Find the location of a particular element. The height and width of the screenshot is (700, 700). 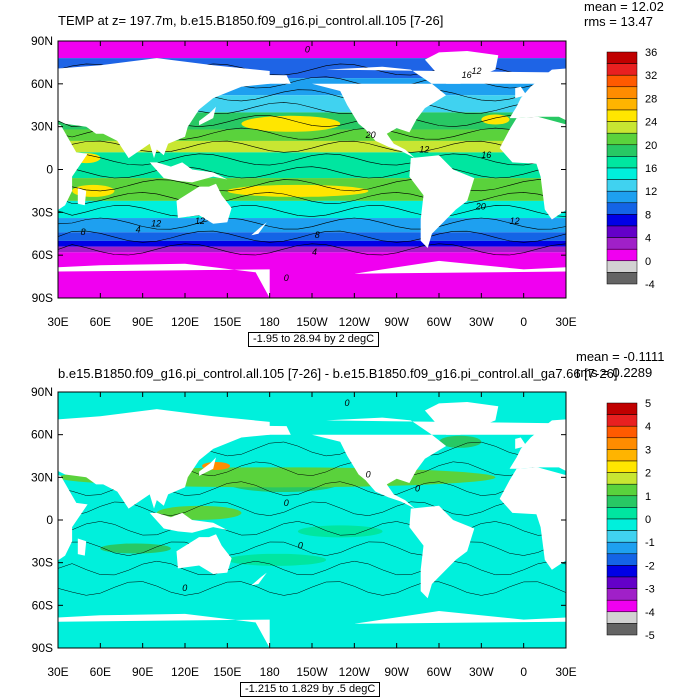

colorbar-label: 5 is located at coordinates (648, 404).